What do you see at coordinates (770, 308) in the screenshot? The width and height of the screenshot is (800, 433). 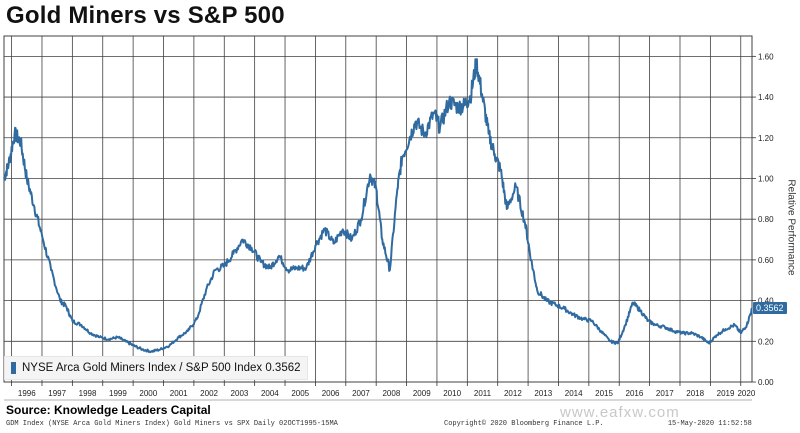 I see `last-value-badge: 0.3562` at bounding box center [770, 308].